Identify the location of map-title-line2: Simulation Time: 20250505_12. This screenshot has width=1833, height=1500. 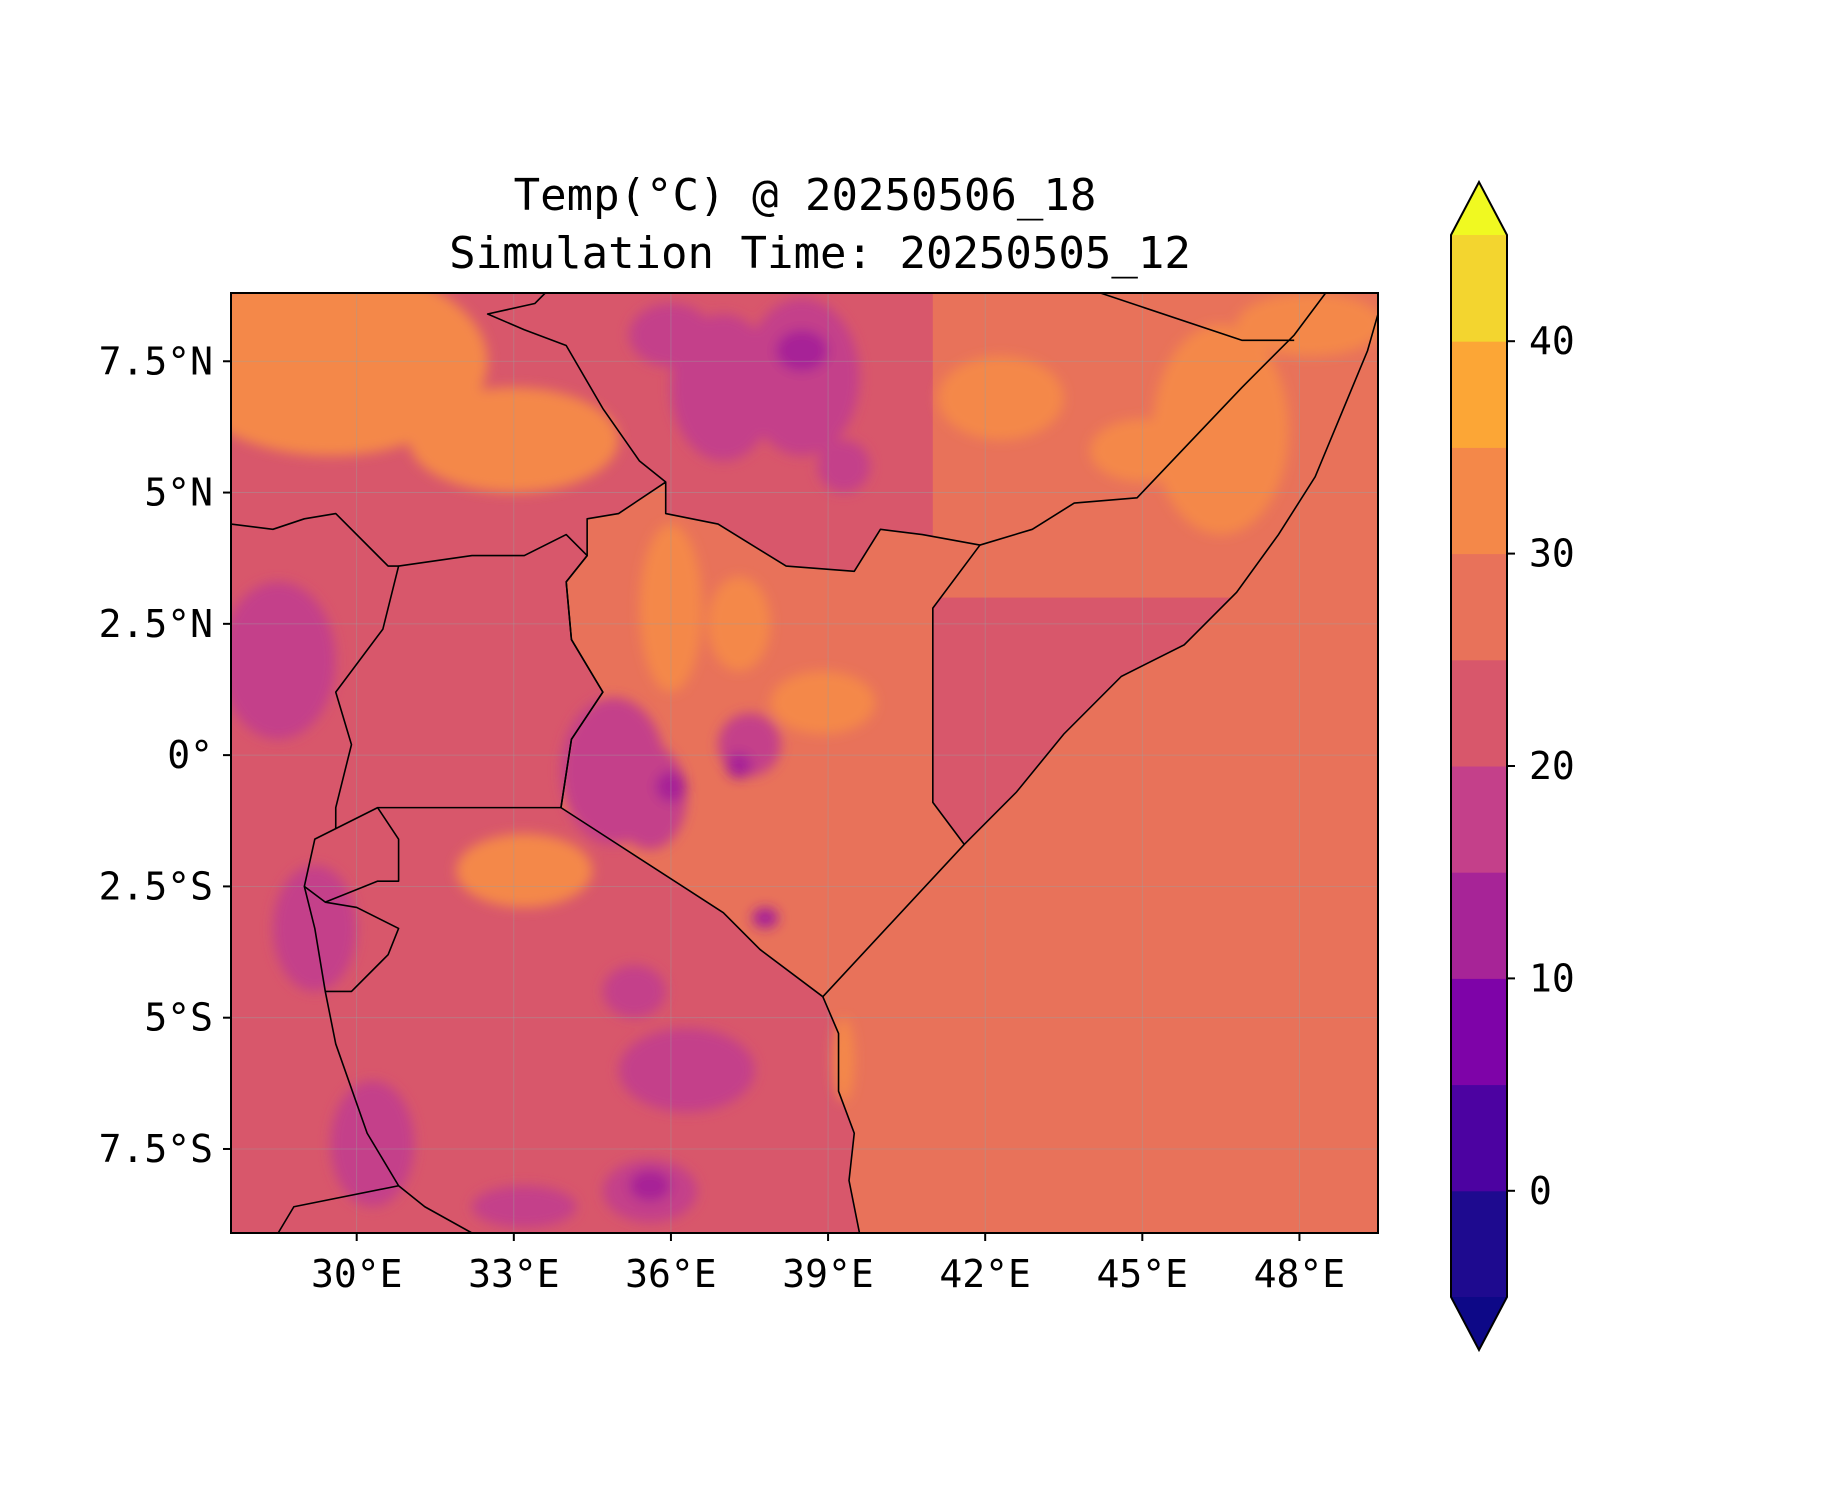
(820, 253).